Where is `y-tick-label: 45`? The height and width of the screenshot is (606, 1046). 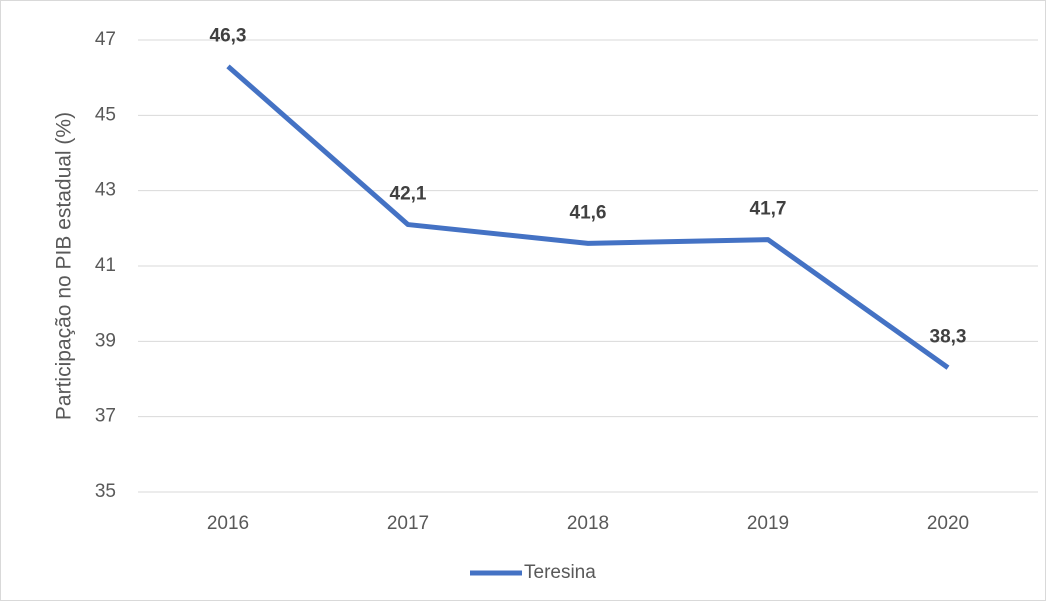 y-tick-label: 45 is located at coordinates (105, 114).